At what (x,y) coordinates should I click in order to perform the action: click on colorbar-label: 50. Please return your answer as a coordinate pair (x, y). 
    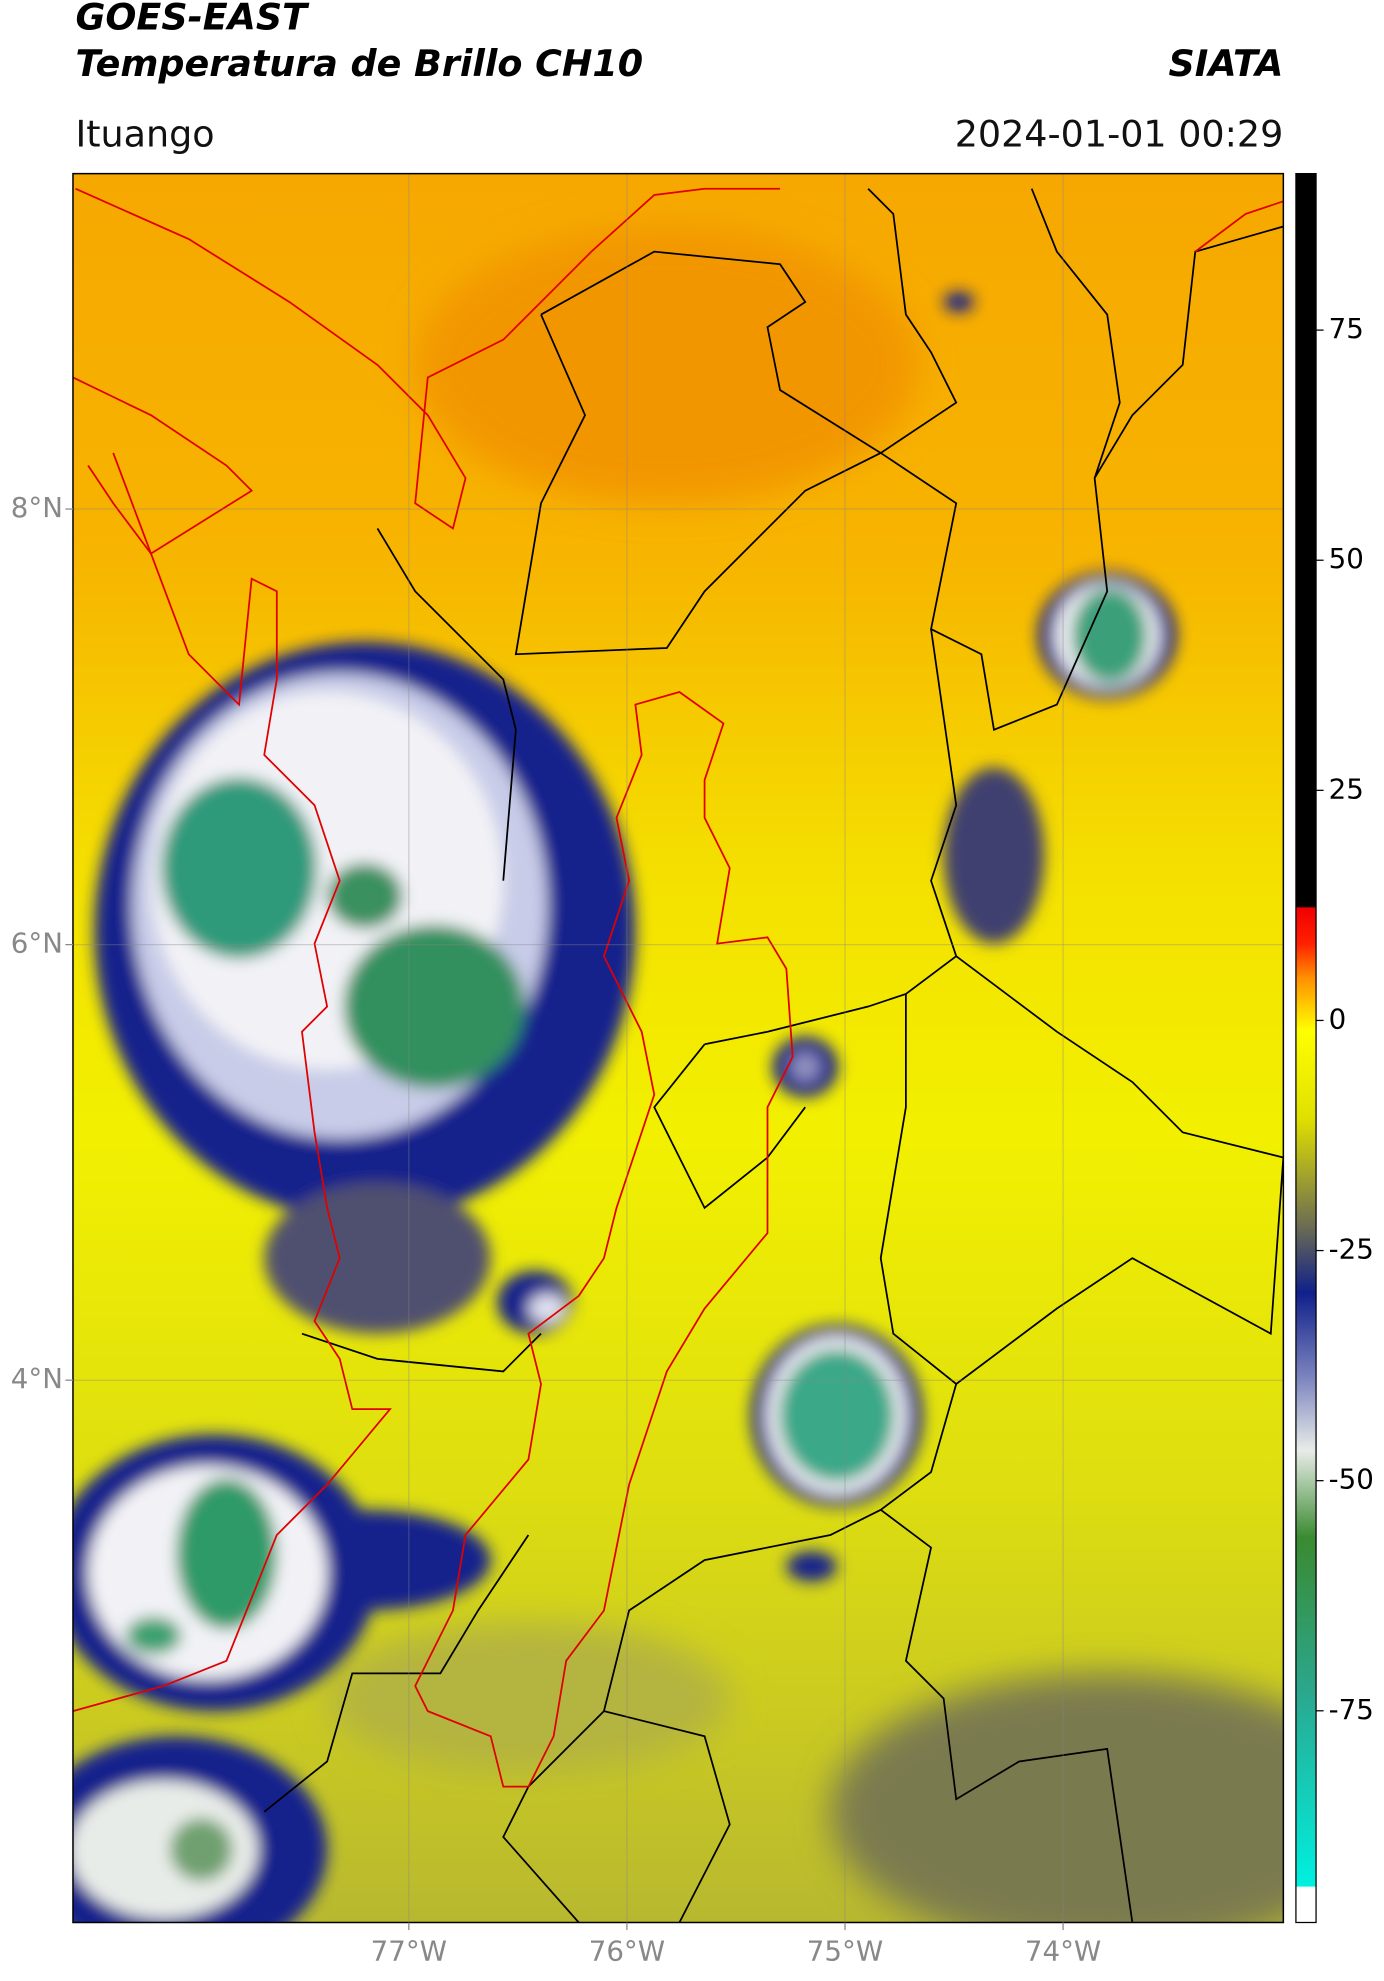
    Looking at the image, I should click on (1346, 558).